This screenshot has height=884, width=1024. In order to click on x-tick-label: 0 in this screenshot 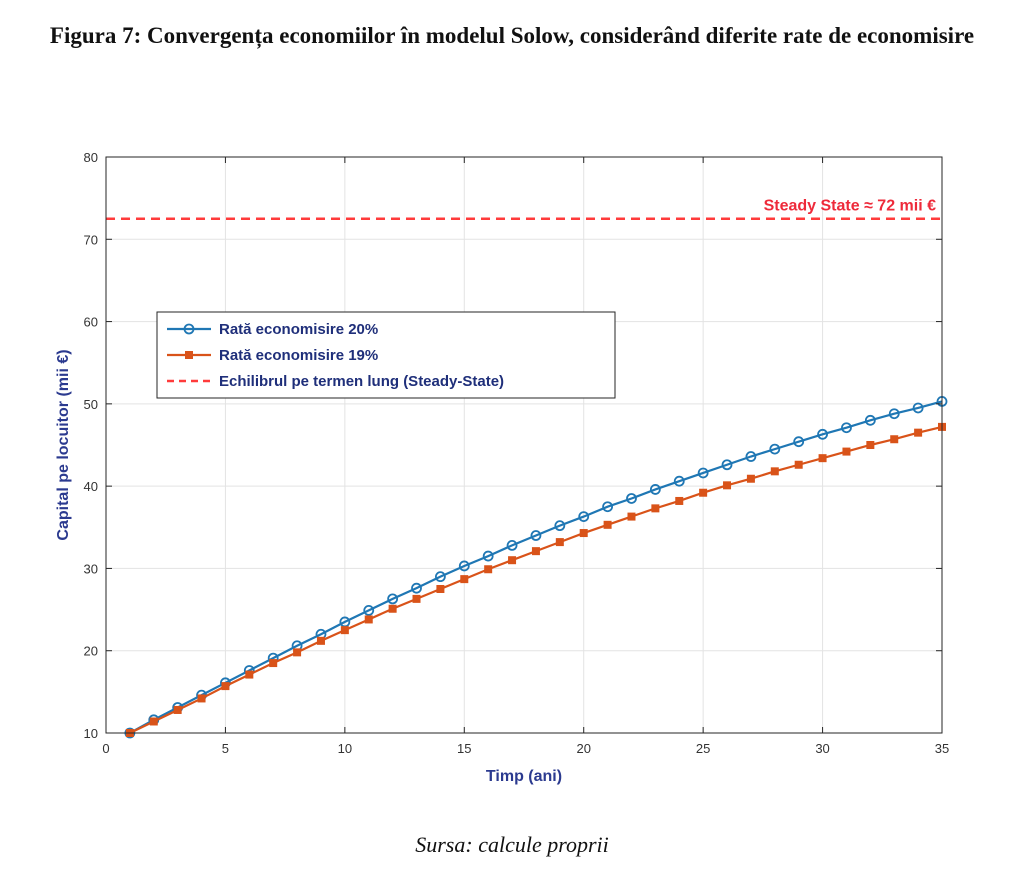, I will do `click(105, 748)`.